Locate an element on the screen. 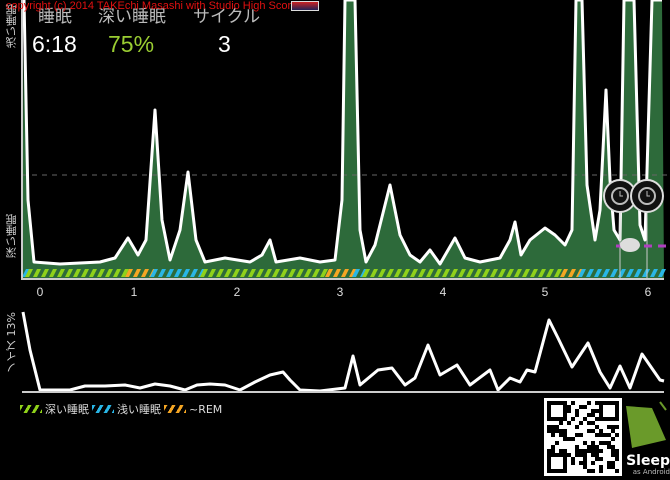 The image size is (670, 480). x-tick-label: 0 is located at coordinates (40, 292).